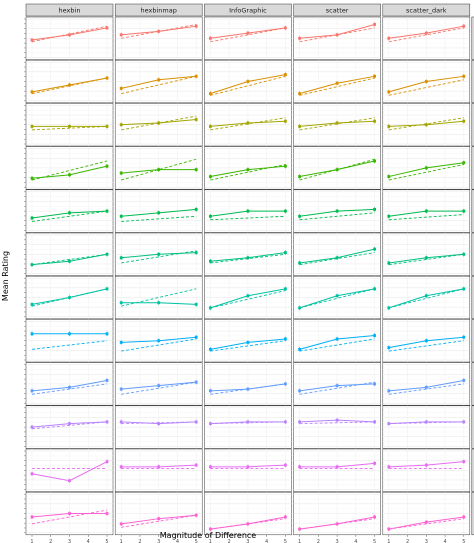  I want to click on panel-color-hexbinmap, so click(158, 38).